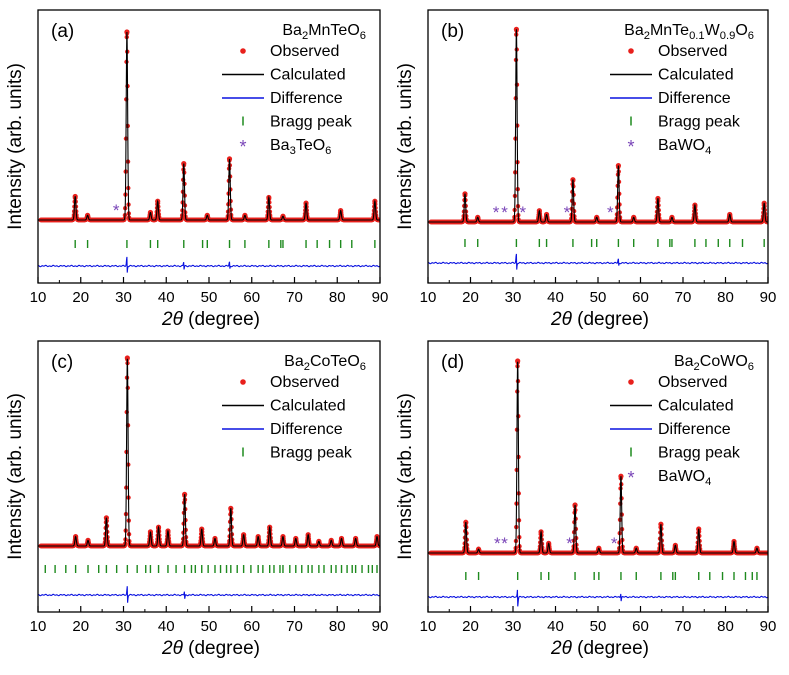 The image size is (789, 675). Describe the element at coordinates (452, 31) in the screenshot. I see `panel-label: (b)` at that location.